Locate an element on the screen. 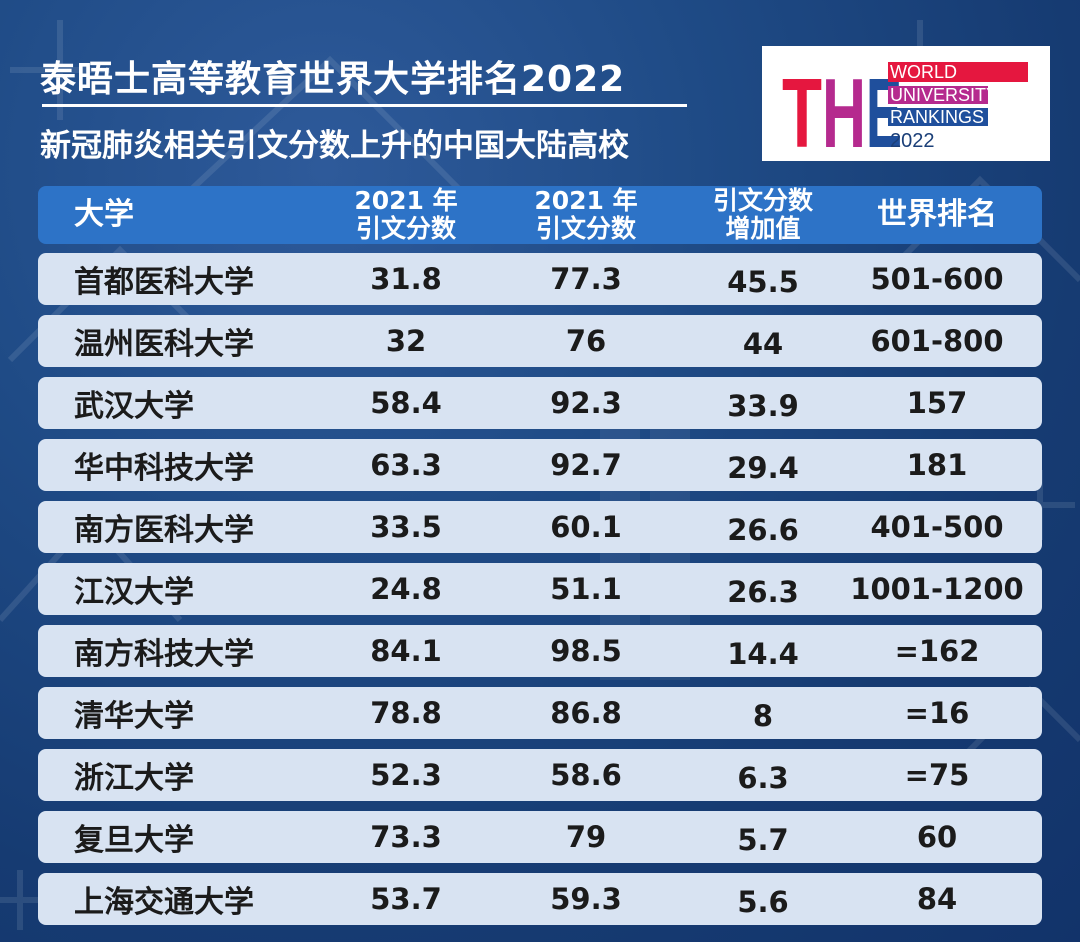 This screenshot has height=942, width=1080. score-2021-a: 84.1 is located at coordinates (406, 651).